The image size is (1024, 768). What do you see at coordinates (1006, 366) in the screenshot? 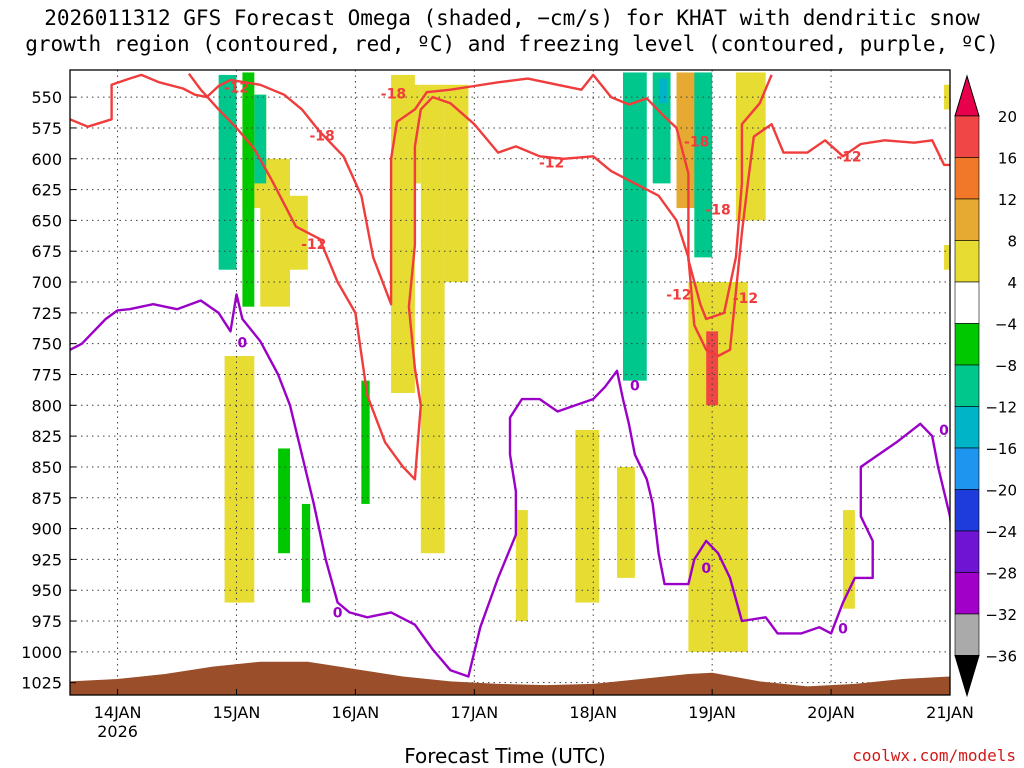
I see `colorbar-label: −8` at bounding box center [1006, 366].